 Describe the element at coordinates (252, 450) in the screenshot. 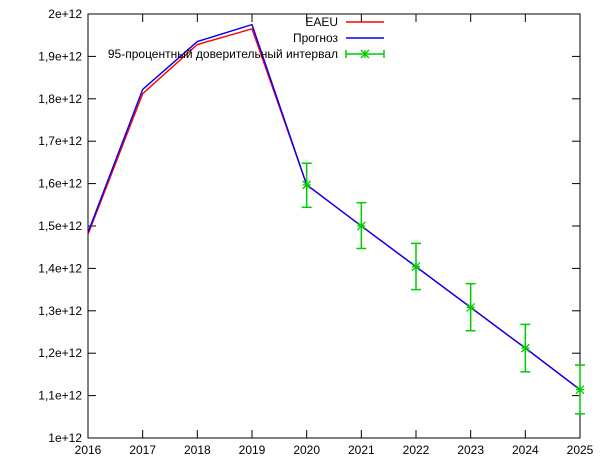

I see `x-tick-label: 2019` at that location.